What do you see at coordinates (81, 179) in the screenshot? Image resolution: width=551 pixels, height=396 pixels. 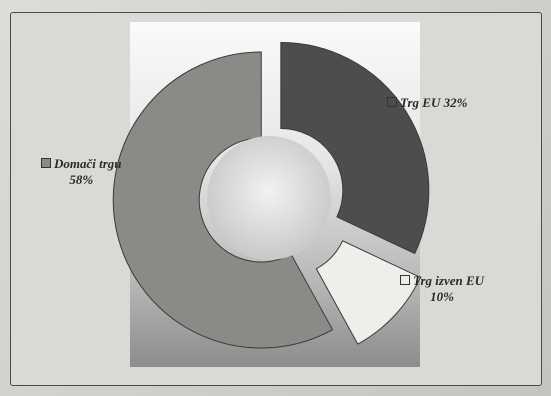 I see `legend-percent-domaci-trgu: 58%` at bounding box center [81, 179].